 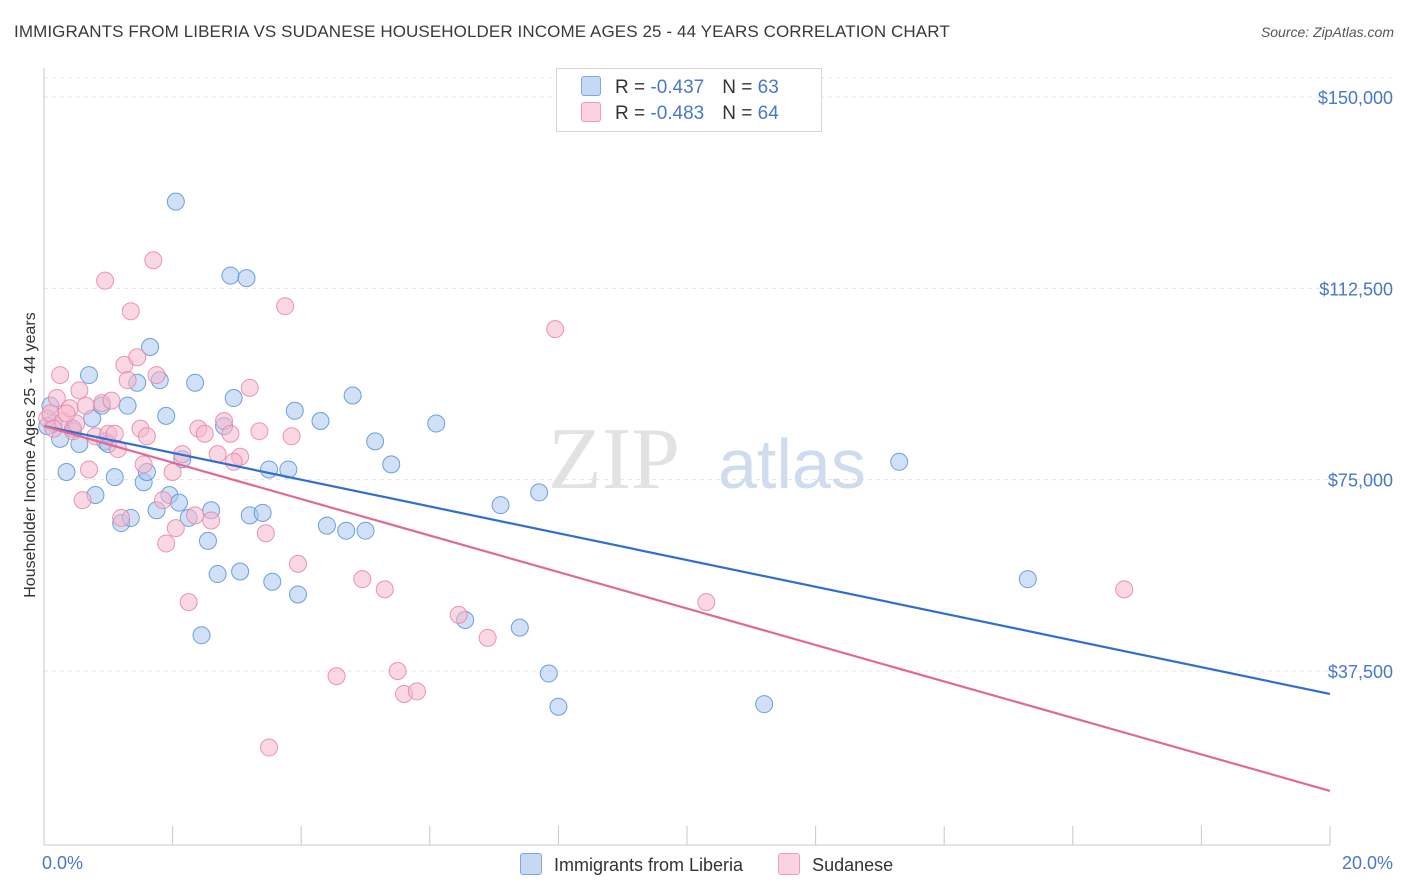 I want to click on series-legend: Immigrants from Liberia Sudanese, so click(x=721, y=864).